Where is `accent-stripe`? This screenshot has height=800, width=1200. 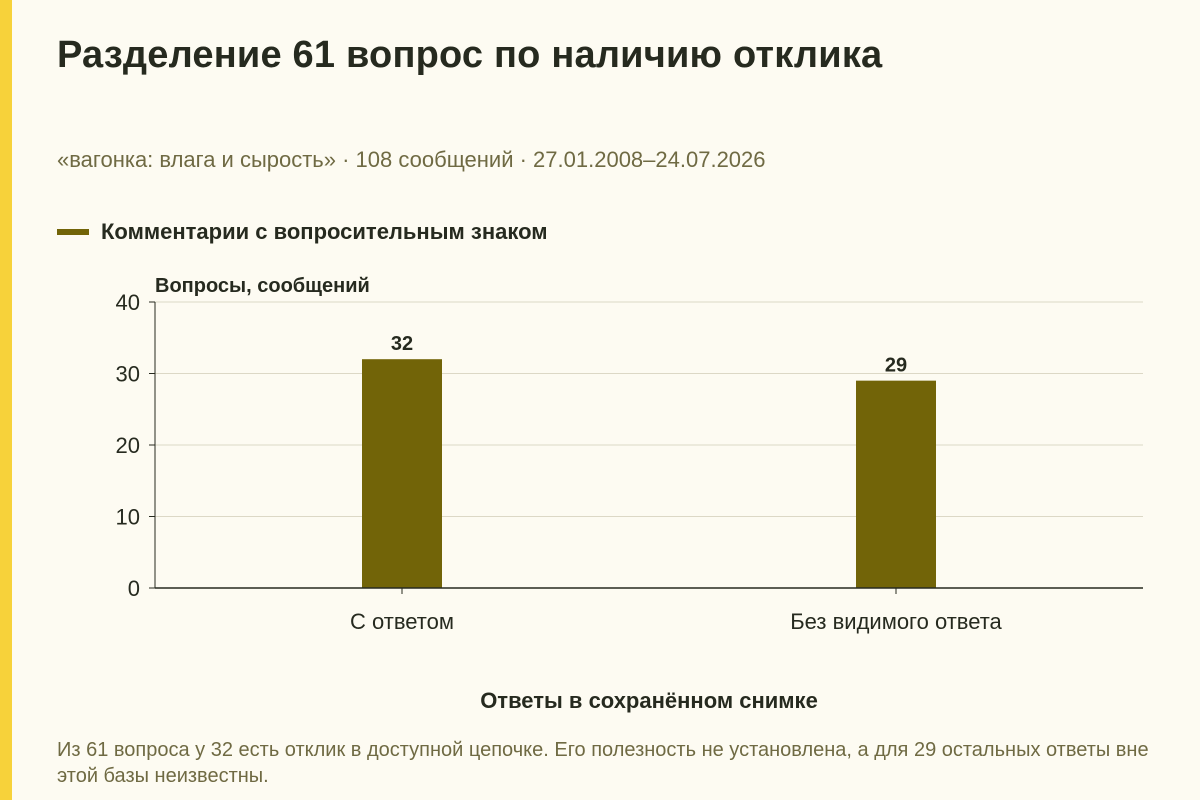 accent-stripe is located at coordinates (6, 400).